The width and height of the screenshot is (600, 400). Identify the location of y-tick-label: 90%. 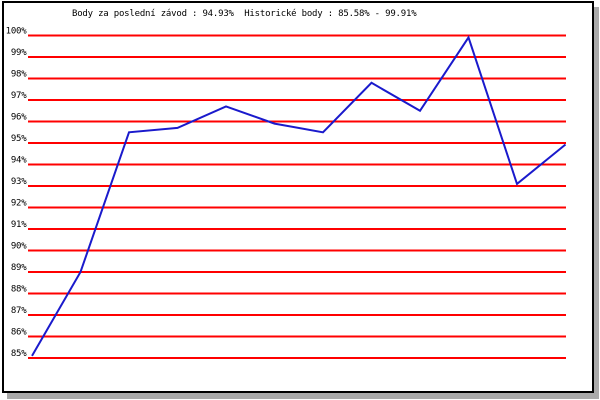
(19, 247).